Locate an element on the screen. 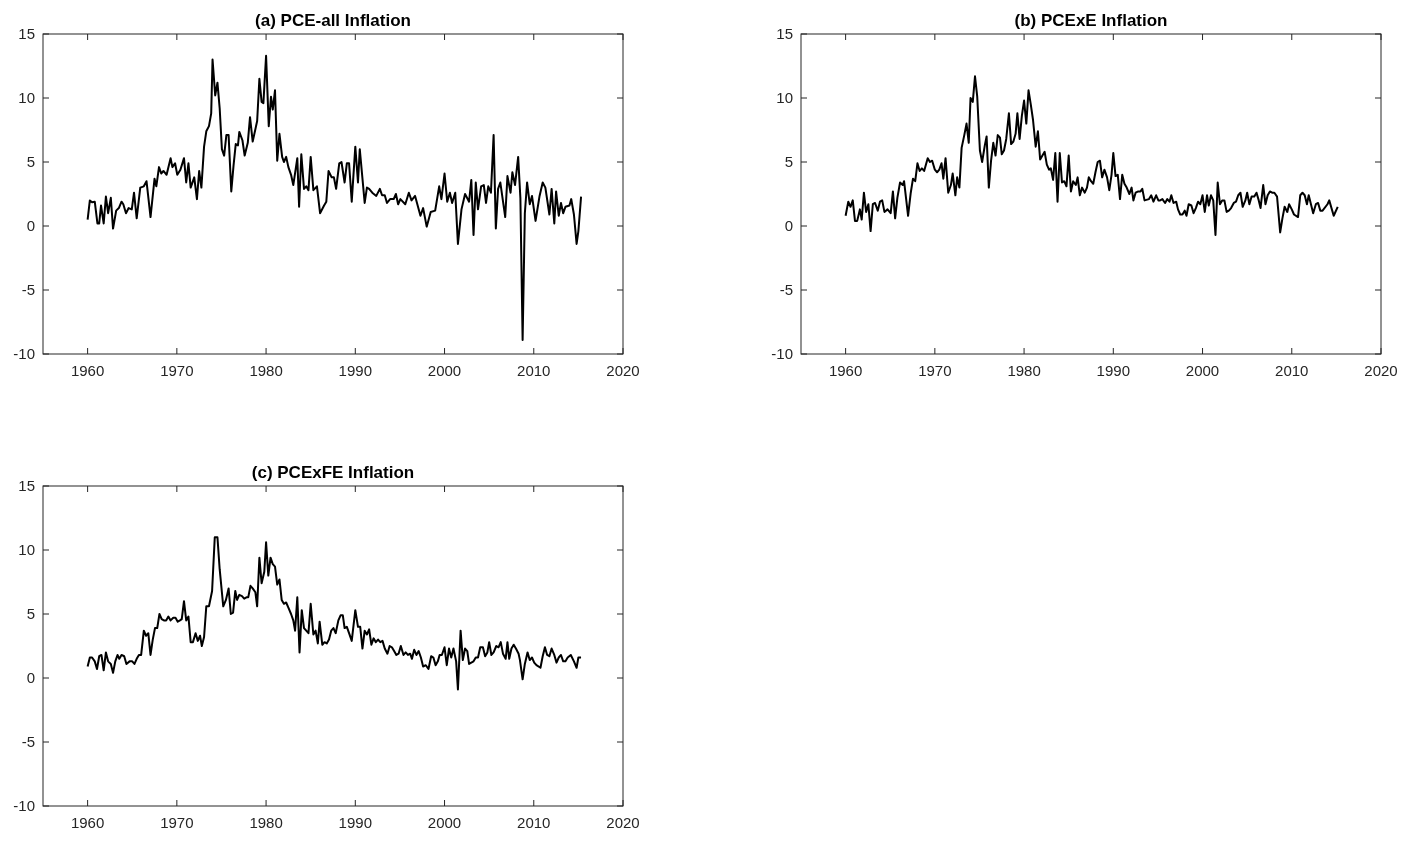  chart-title: (c) PCExFE Inflation is located at coordinates (333, 472).